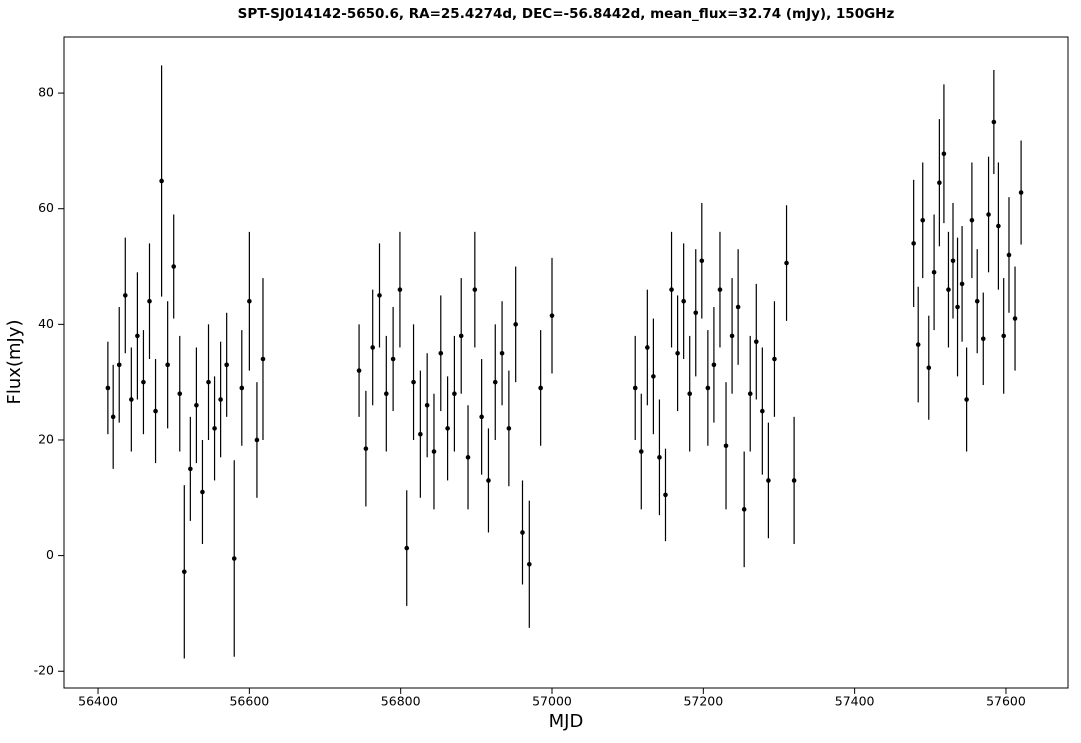  I want to click on y-tick-label: 60, so click(46, 207).